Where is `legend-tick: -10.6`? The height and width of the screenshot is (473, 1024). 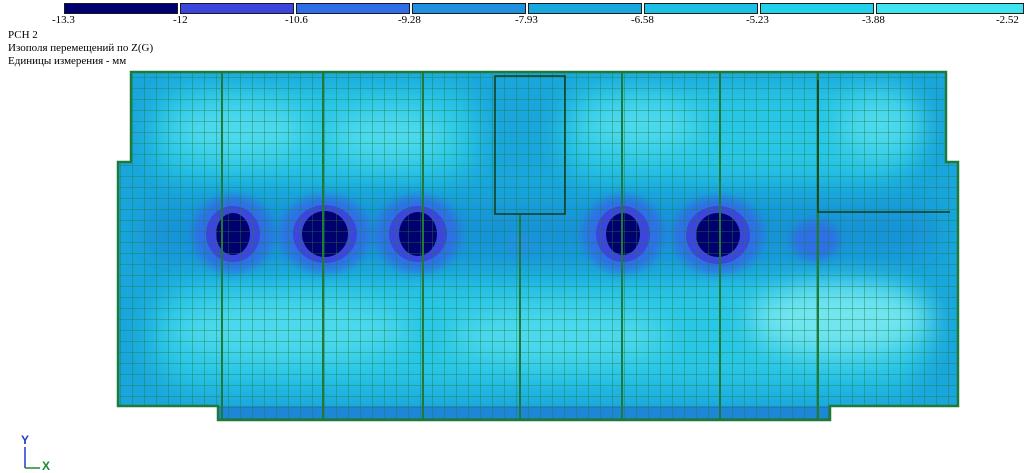 legend-tick: -10.6 is located at coordinates (296, 20).